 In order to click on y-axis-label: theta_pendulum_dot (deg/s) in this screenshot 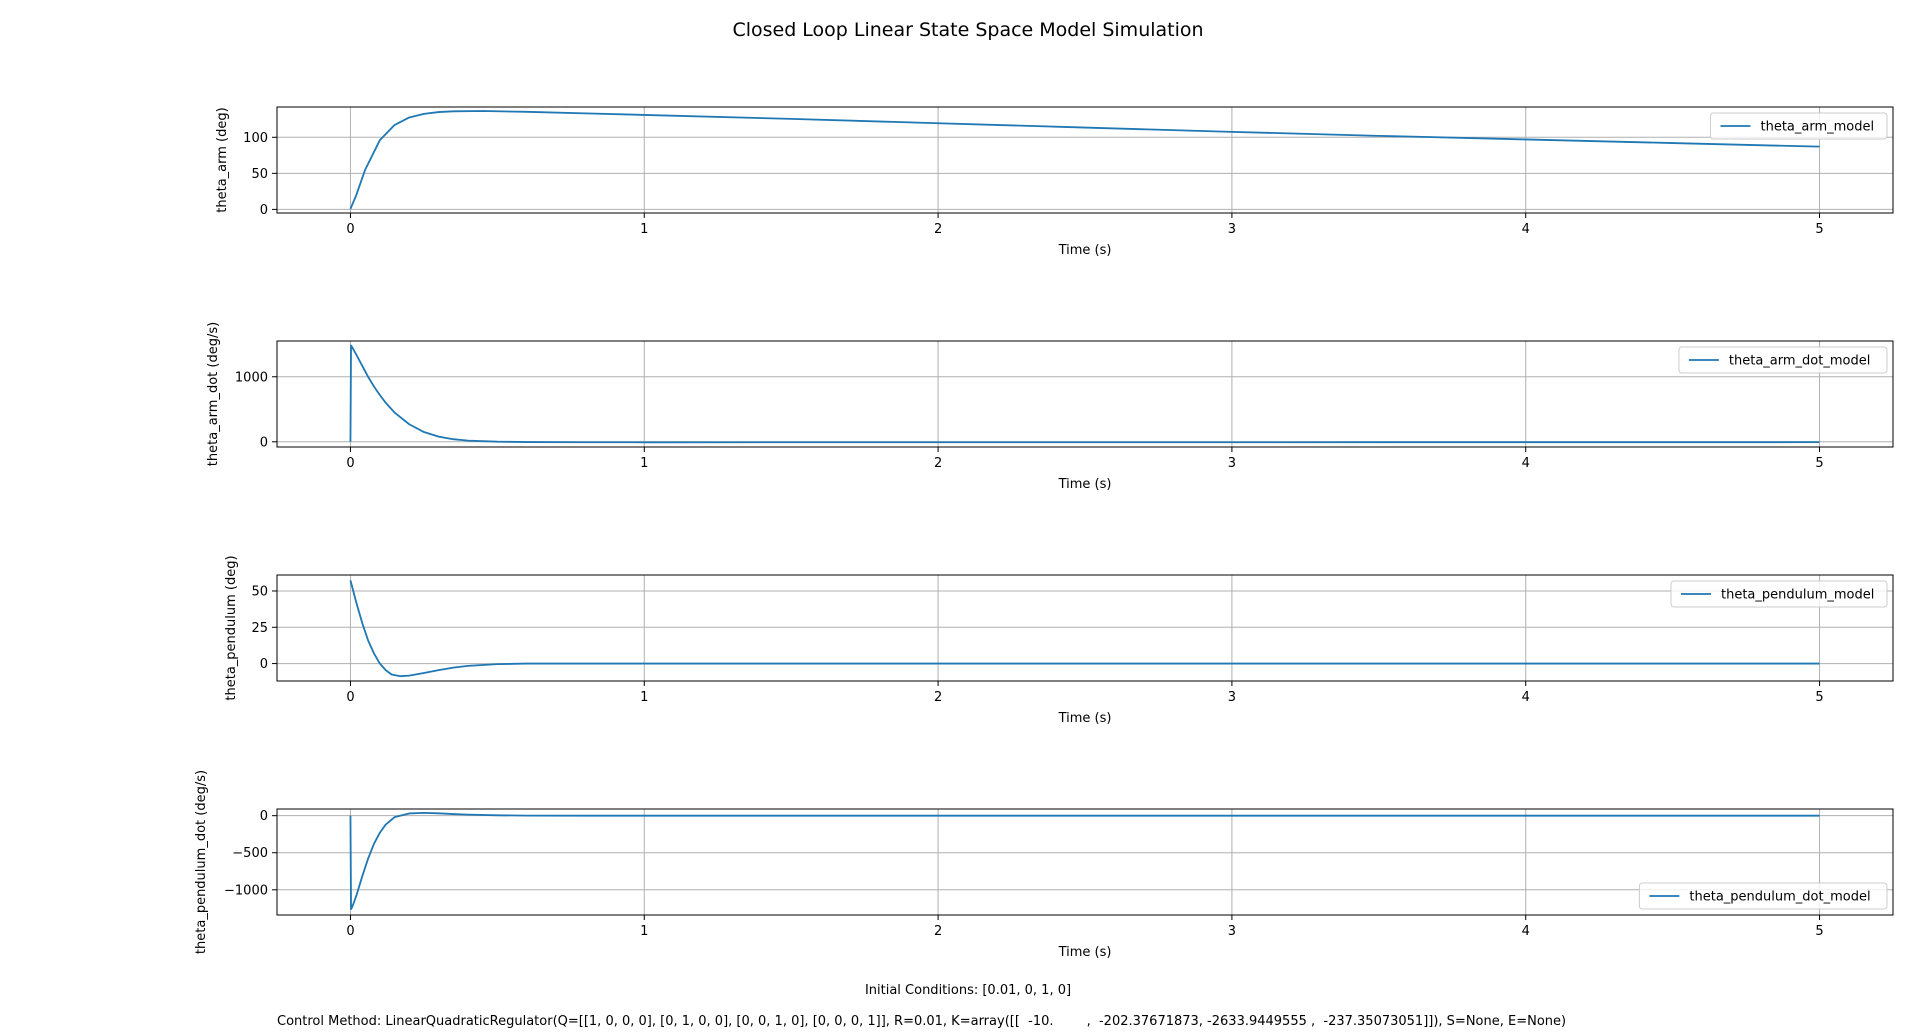, I will do `click(201, 862)`.